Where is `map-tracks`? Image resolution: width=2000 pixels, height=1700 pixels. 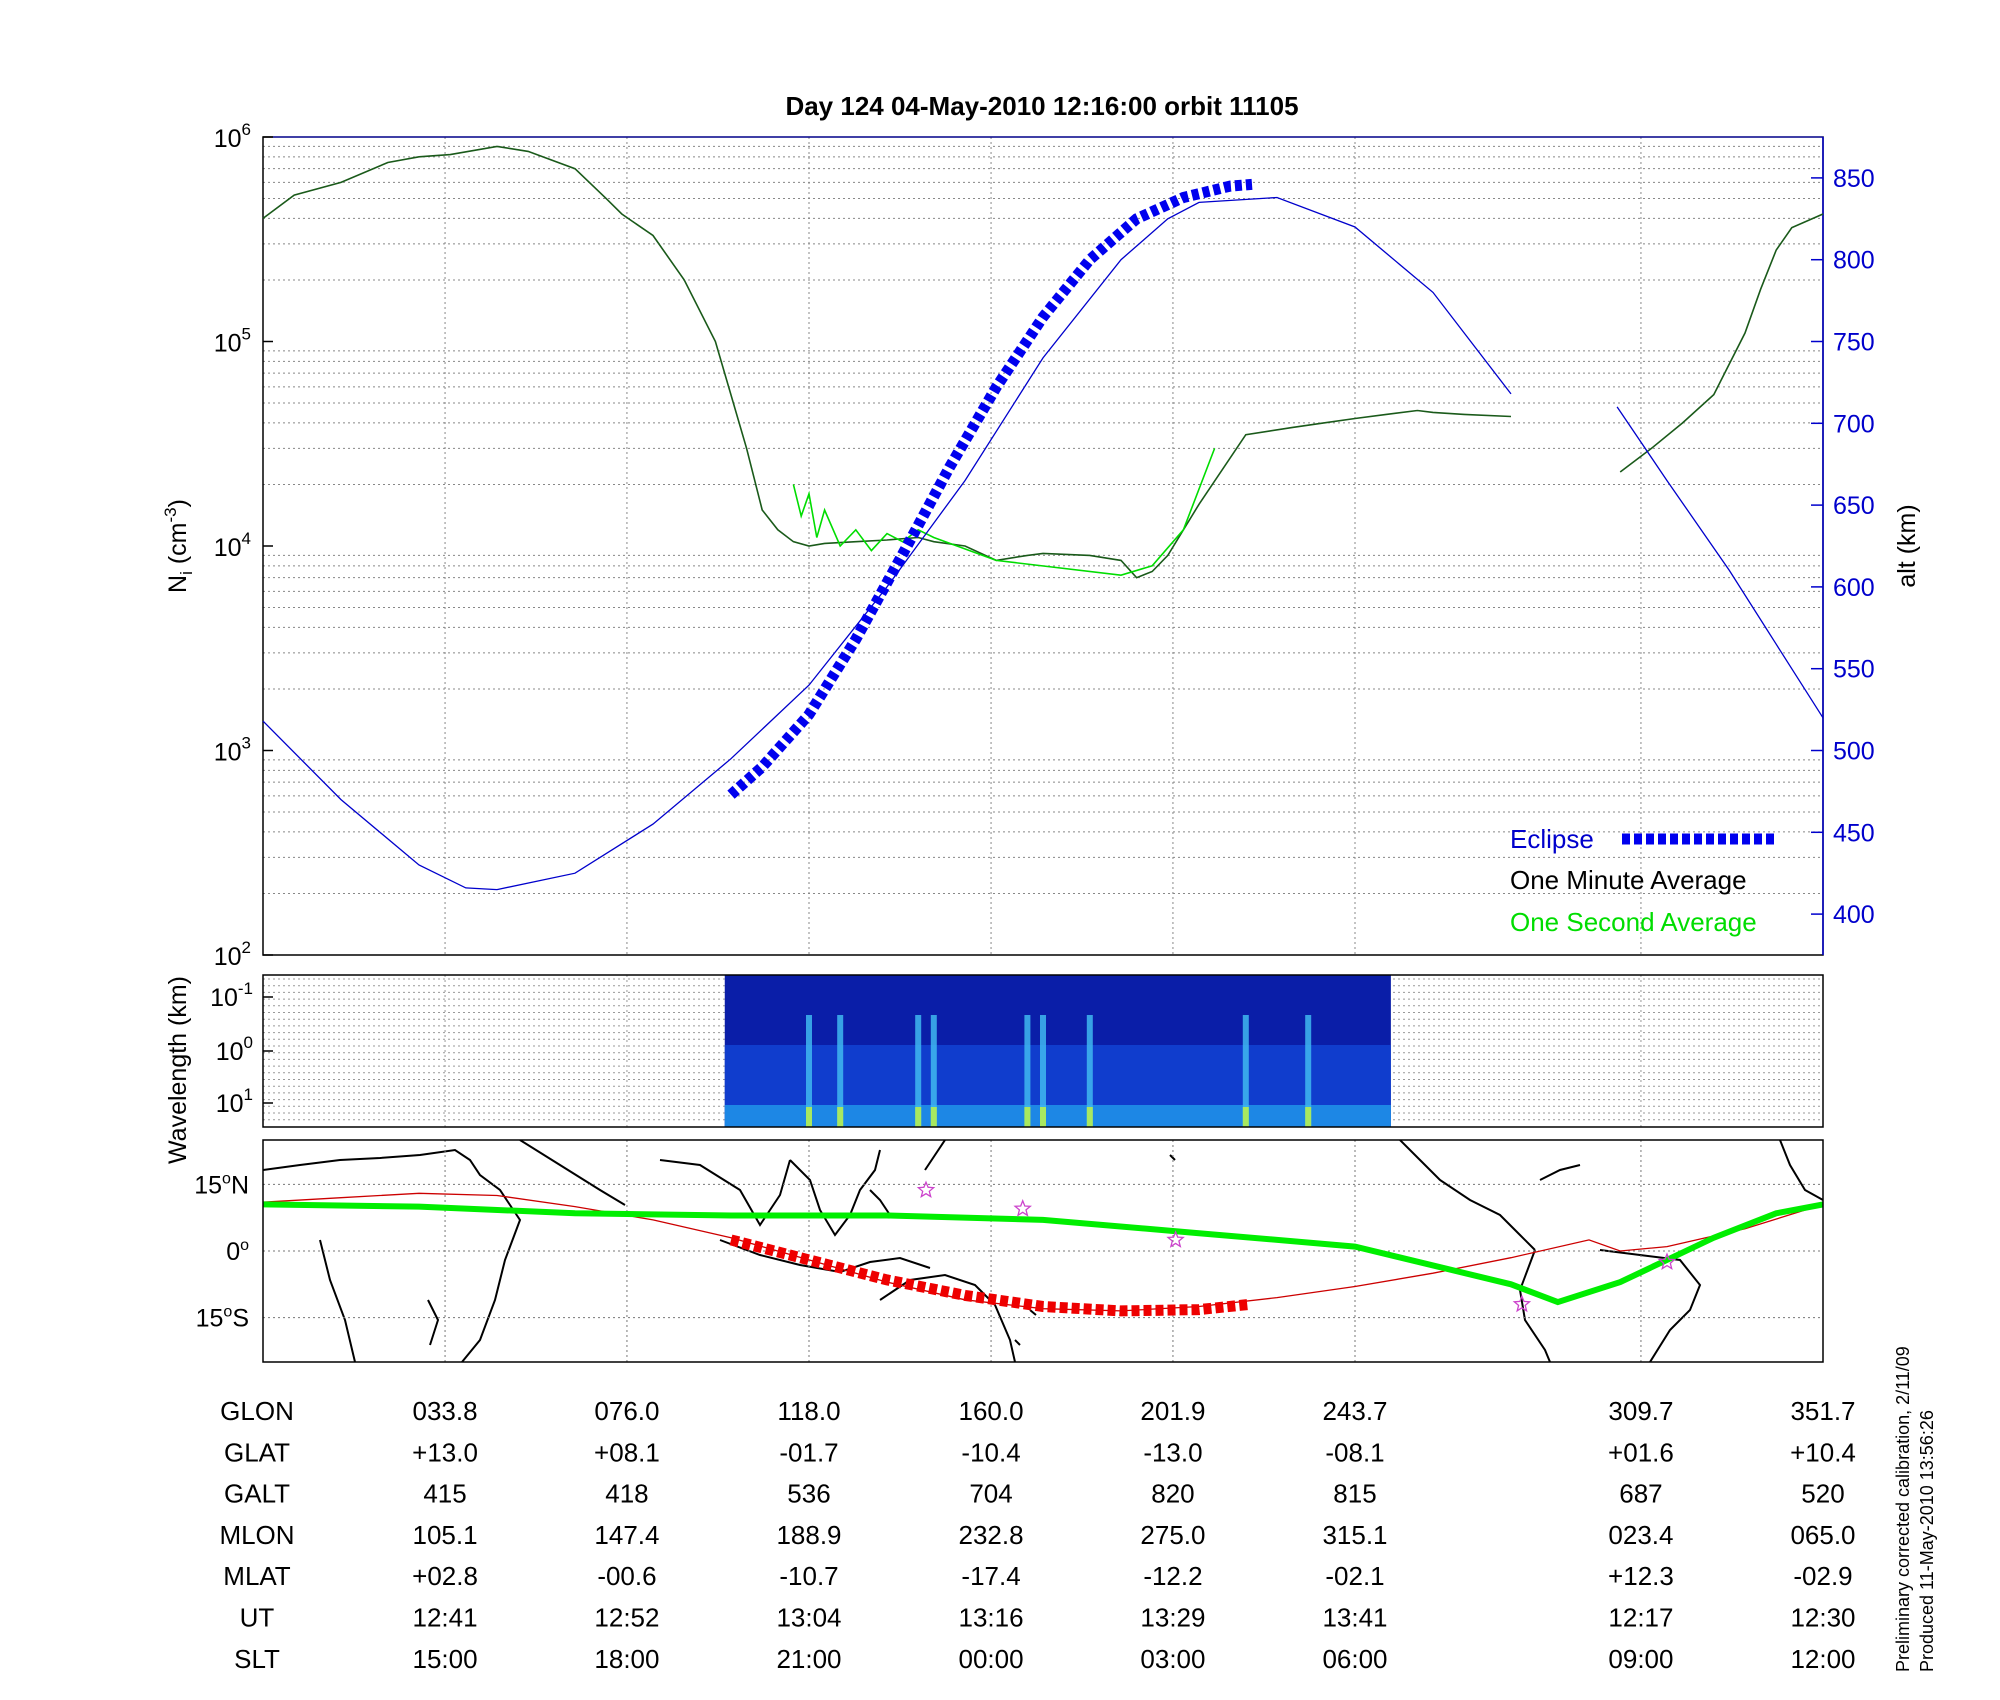 map-tracks is located at coordinates (1043, 1248).